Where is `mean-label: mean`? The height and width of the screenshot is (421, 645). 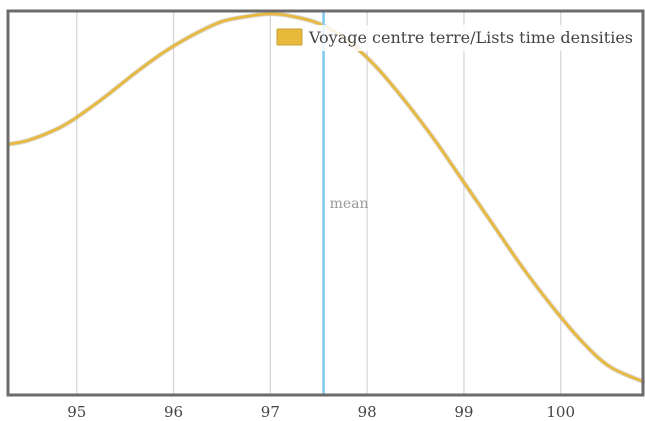
mean-label: mean is located at coordinates (349, 204).